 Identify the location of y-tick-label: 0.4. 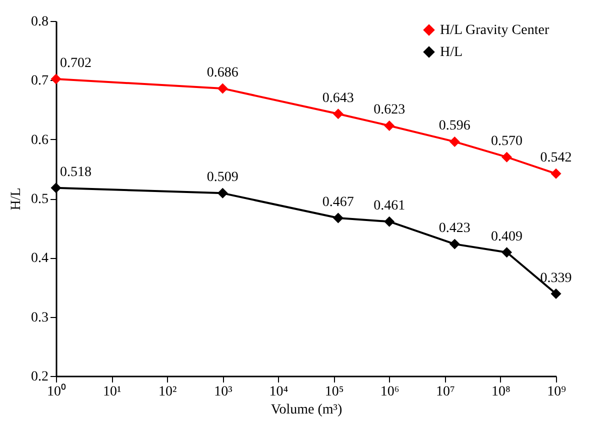
(39, 258).